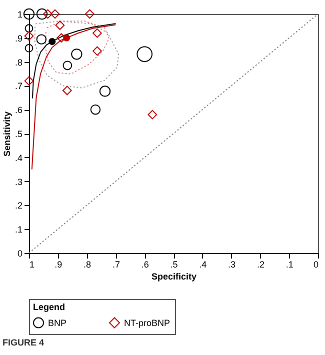  What do you see at coordinates (7, 134) in the screenshot?
I see `y-axis-title: Sensitivity` at bounding box center [7, 134].